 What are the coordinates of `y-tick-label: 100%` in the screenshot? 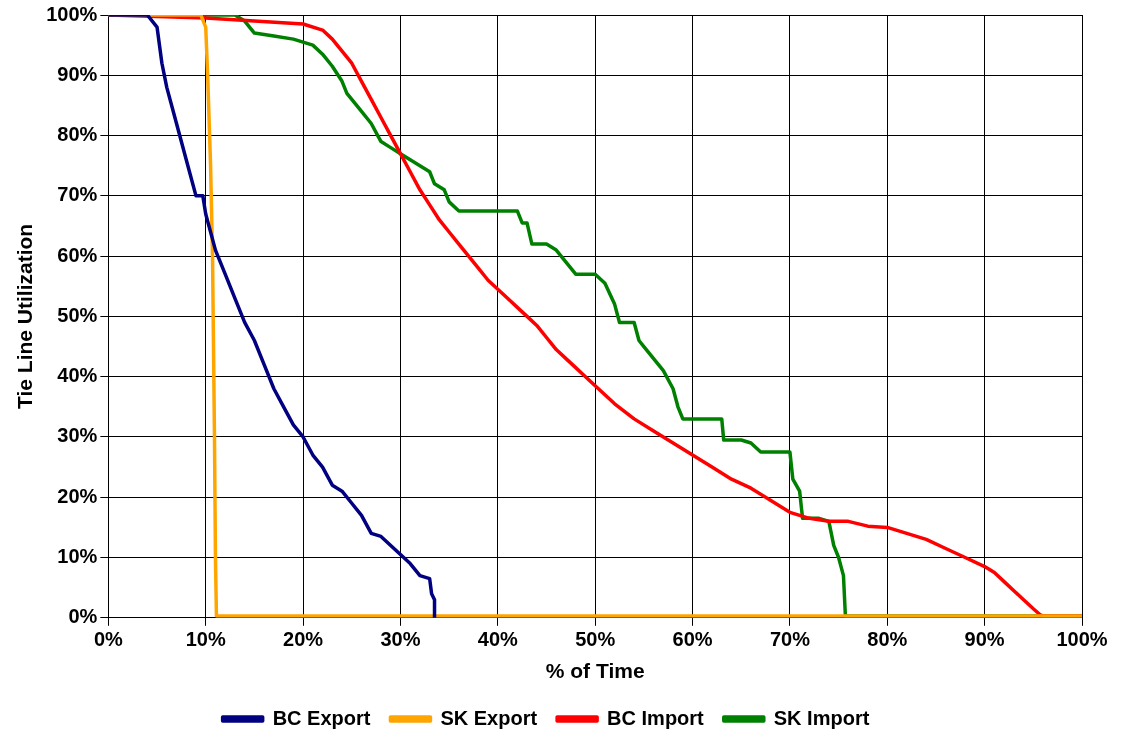 It's located at (72, 13).